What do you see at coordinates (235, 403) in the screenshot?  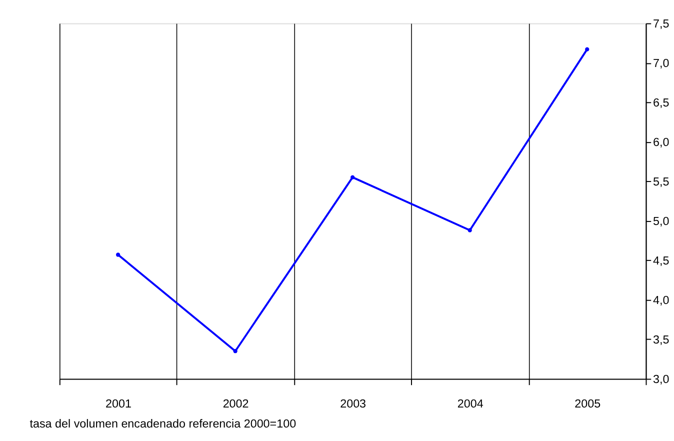 I see `x-tick-label: 2002` at bounding box center [235, 403].